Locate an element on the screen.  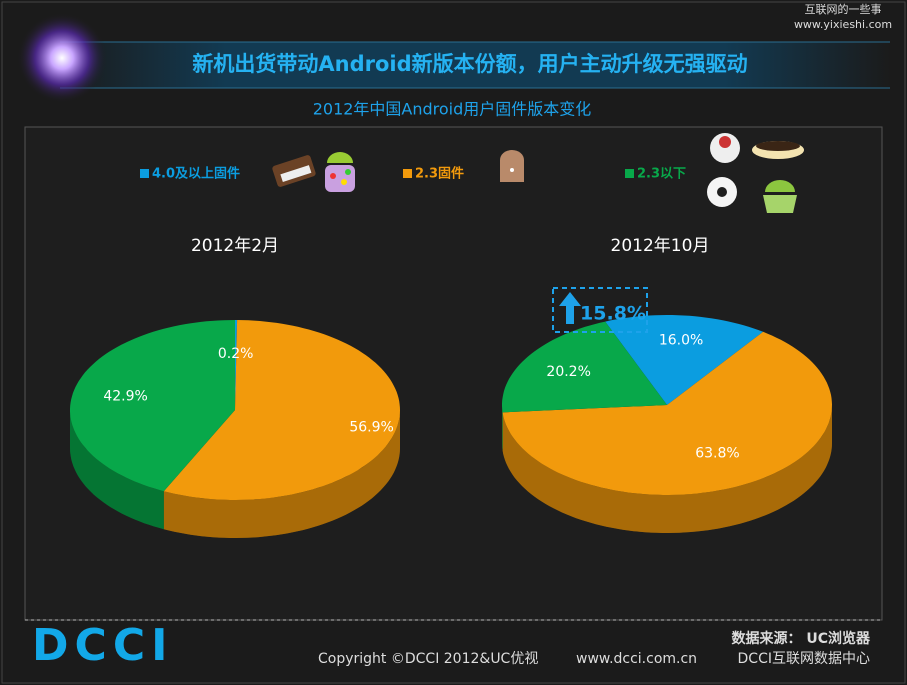
data-label: 63.8% is located at coordinates (717, 454).